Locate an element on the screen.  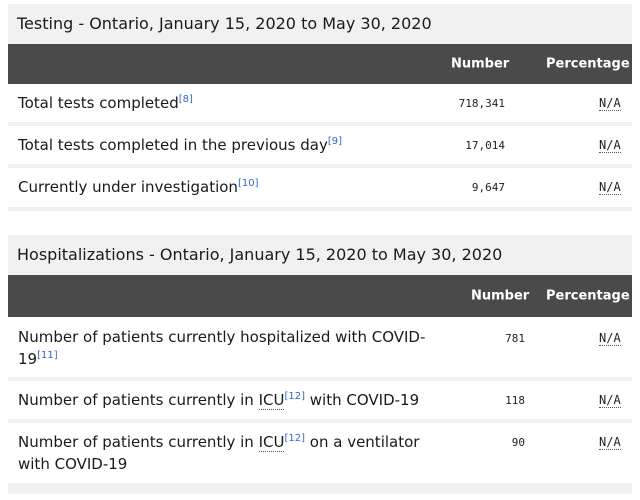
row-number: 718,341 is located at coordinates (481, 103).